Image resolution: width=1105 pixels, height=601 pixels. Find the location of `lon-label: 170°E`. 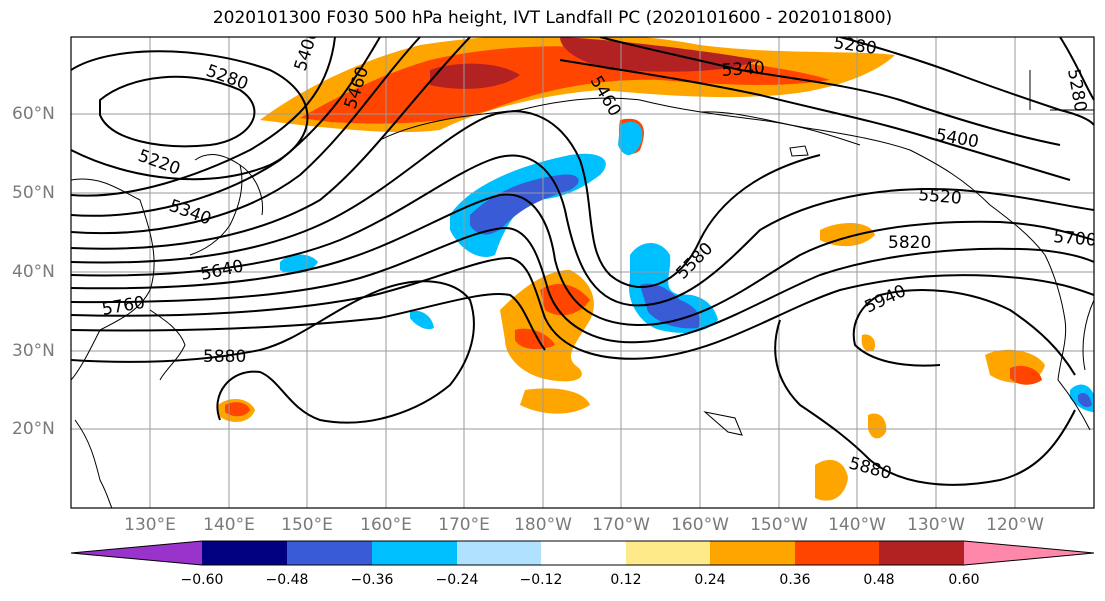

lon-label: 170°E is located at coordinates (464, 525).